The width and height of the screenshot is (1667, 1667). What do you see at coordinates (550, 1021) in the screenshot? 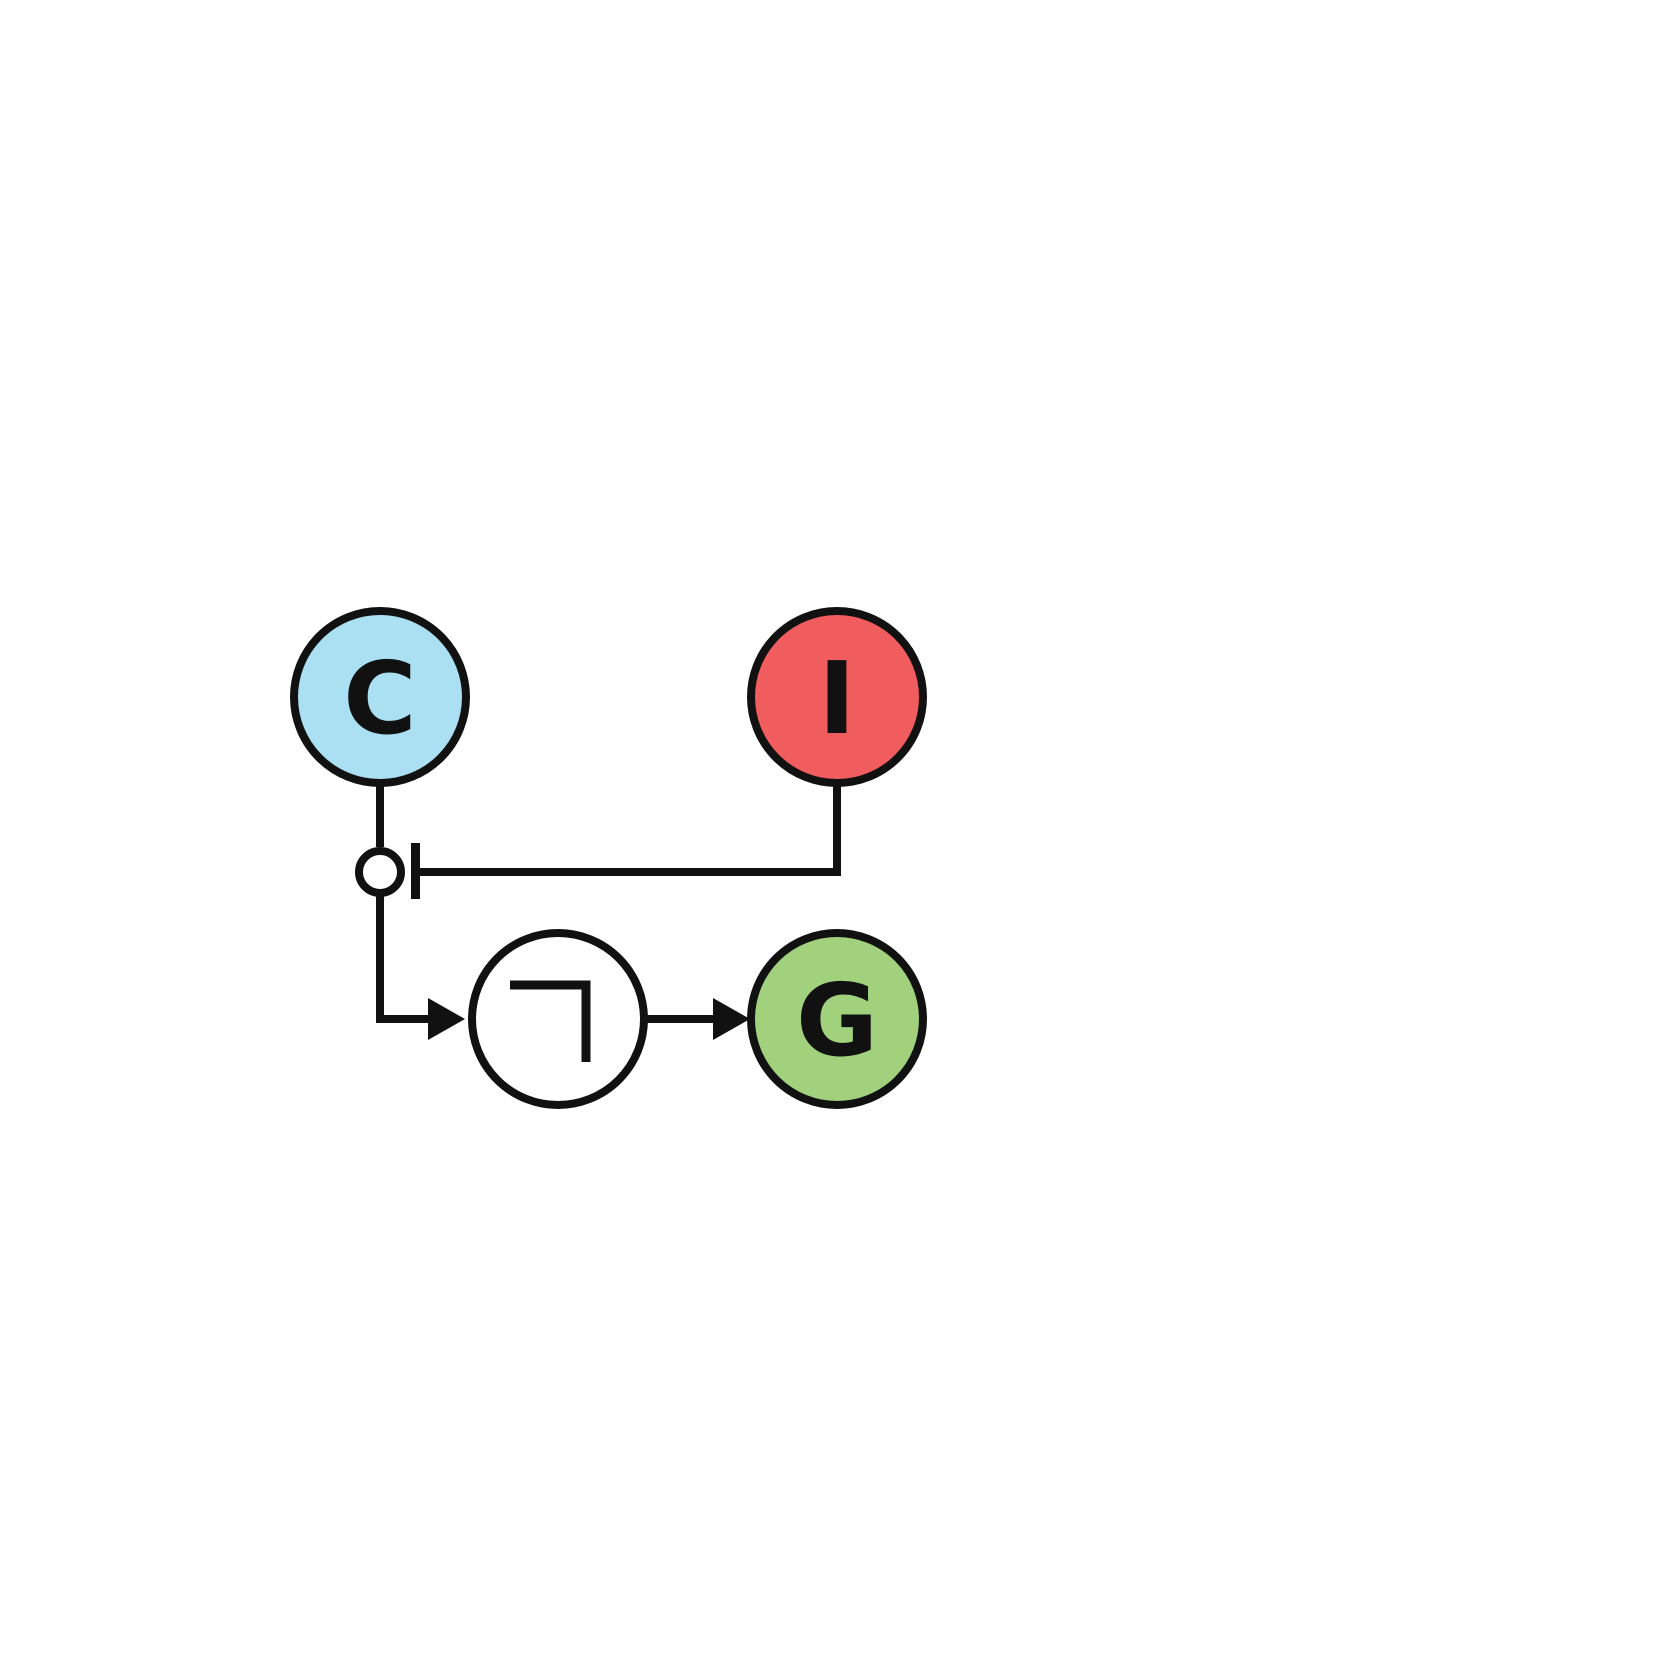
I see `not-symbol` at bounding box center [550, 1021].